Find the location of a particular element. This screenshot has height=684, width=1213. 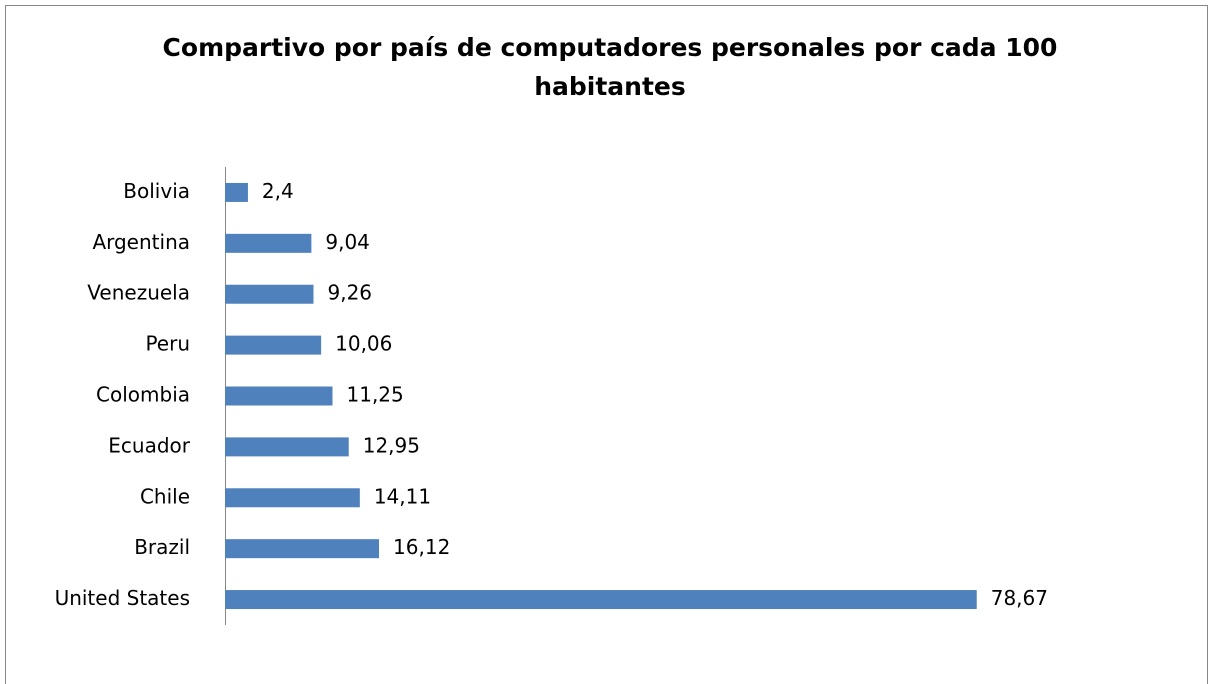

data-label: 11,25 is located at coordinates (375, 395).